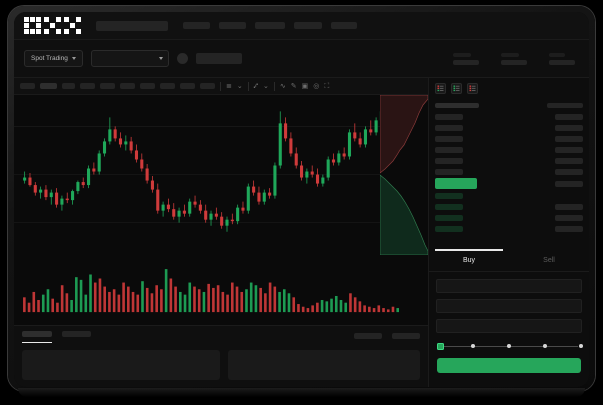 The image size is (603, 405). Describe the element at coordinates (509, 105) in the screenshot. I see `orderbook-header-row` at that location.